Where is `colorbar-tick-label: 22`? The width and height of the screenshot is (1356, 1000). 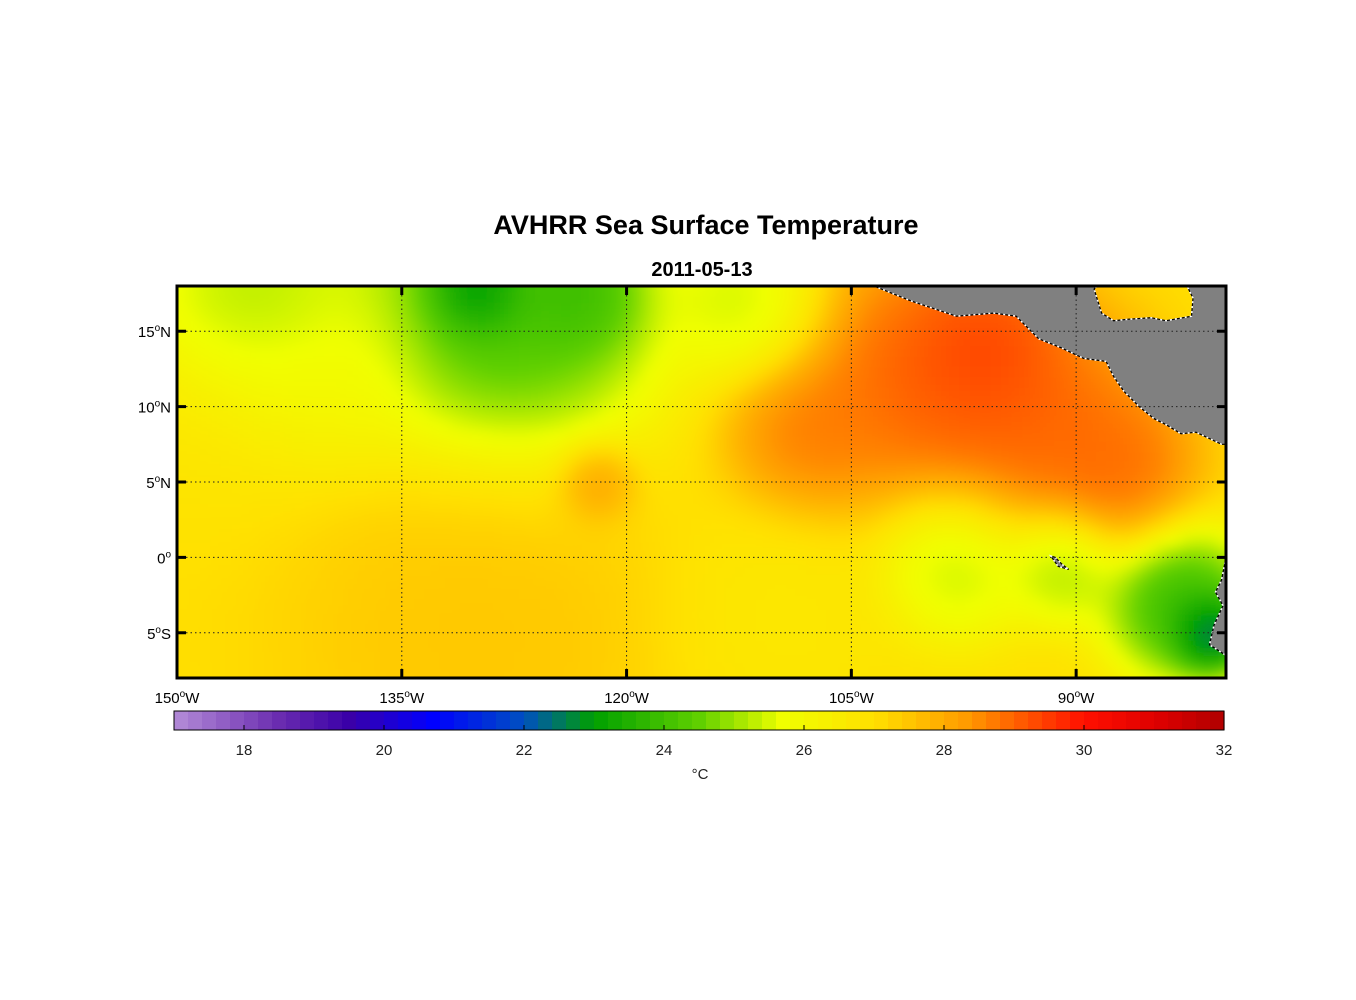
colorbar-tick-label: 22 is located at coordinates (524, 750).